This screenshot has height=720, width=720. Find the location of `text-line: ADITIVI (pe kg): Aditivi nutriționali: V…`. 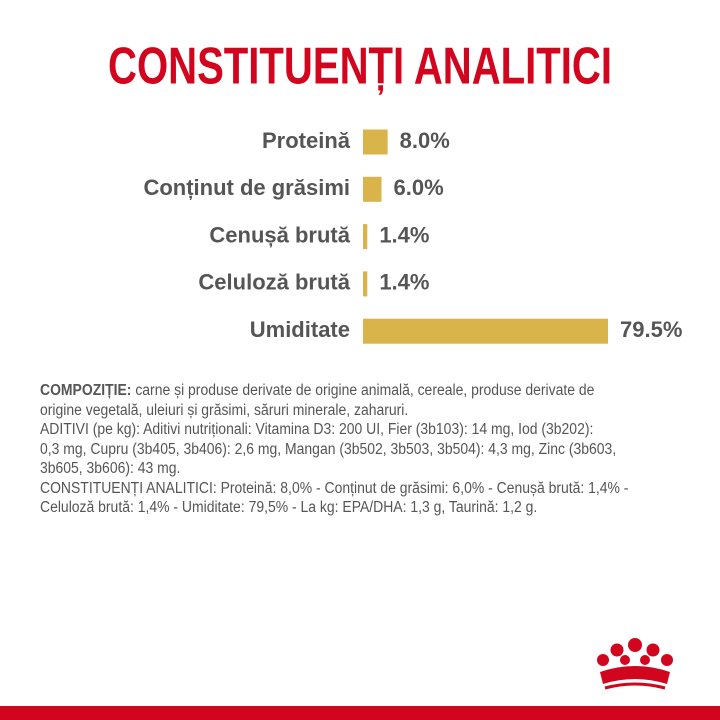

text-line: ADITIVI (pe kg): Aditivi nutriționali: V… is located at coordinates (337, 430).